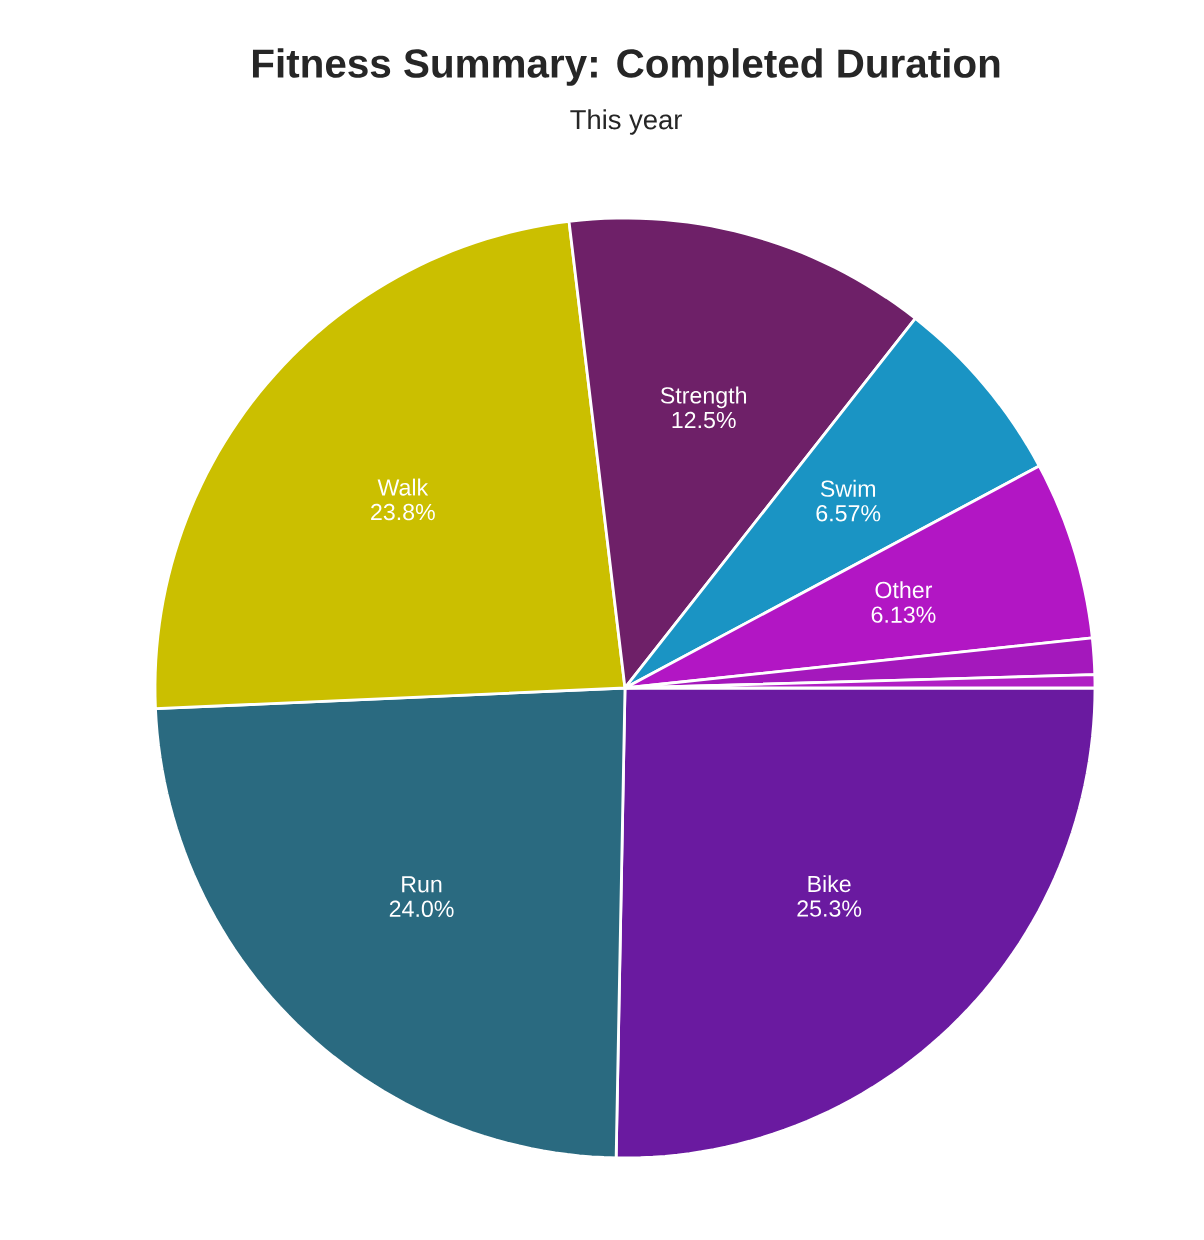 The width and height of the screenshot is (1204, 1240). Describe the element at coordinates (704, 420) in the screenshot. I see `data-label: 12.5%` at that location.